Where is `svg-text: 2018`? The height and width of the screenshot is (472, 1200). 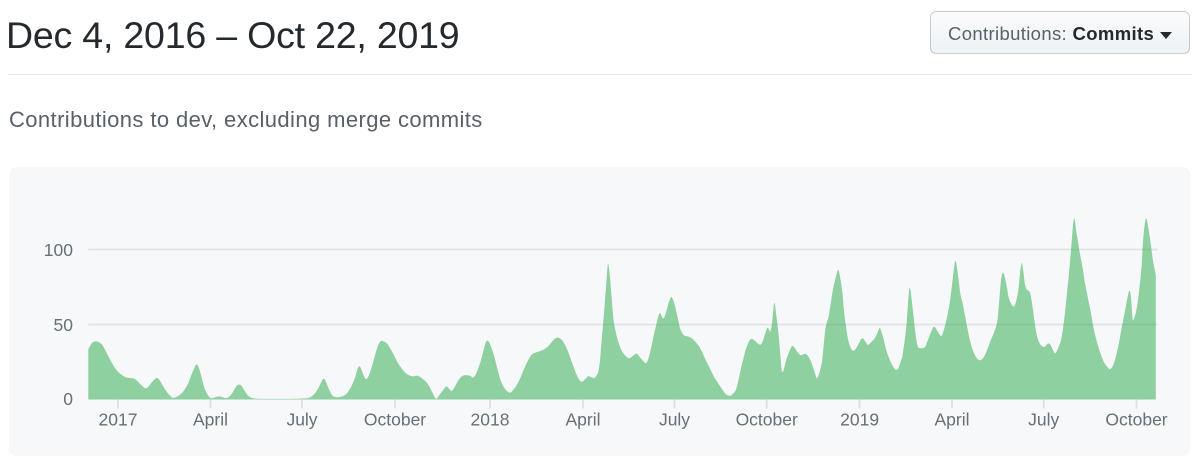 svg-text: 2018 is located at coordinates (490, 420).